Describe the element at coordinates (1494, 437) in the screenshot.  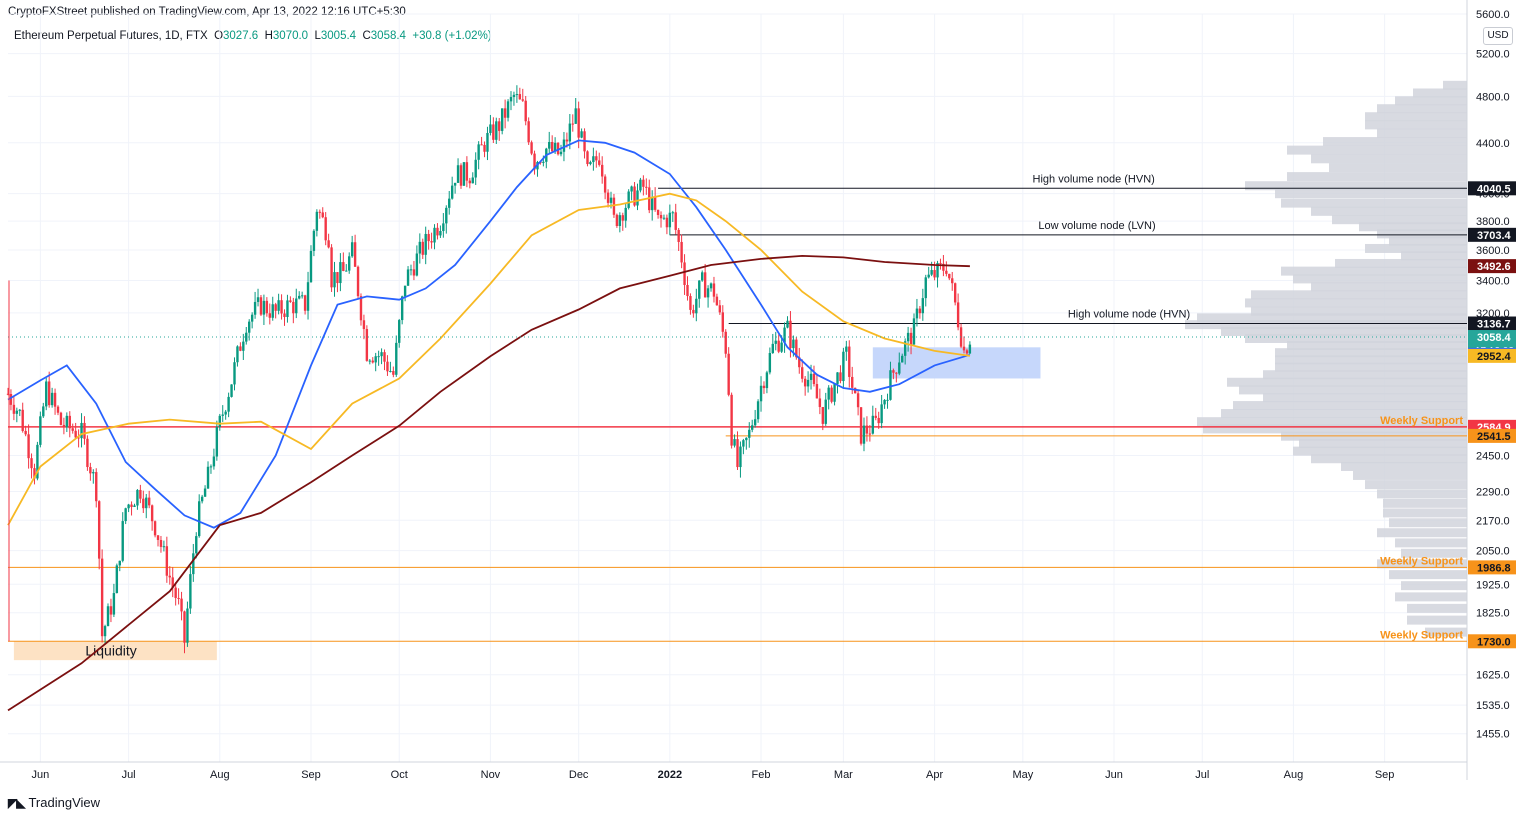
I see `price-tag-label: 2541.5` at that location.